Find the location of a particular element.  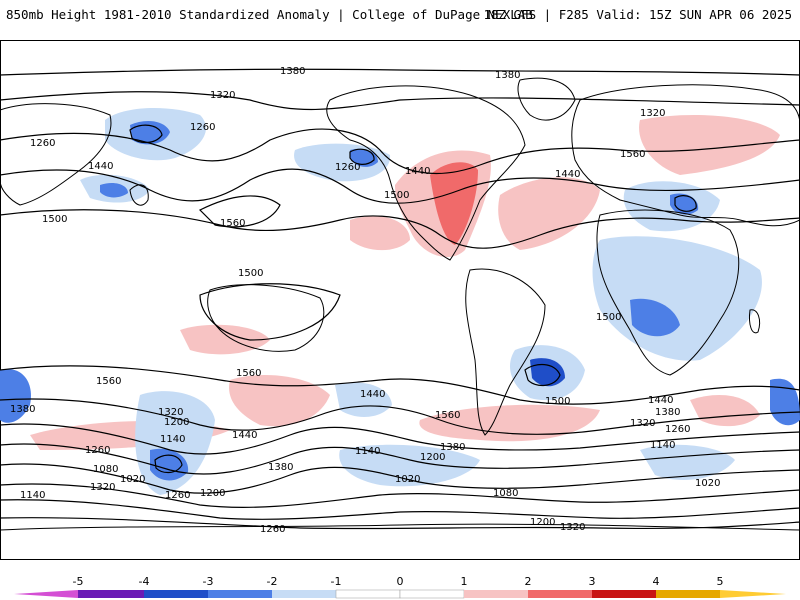

contour-label-1320-e: 1320 is located at coordinates (642, 423).